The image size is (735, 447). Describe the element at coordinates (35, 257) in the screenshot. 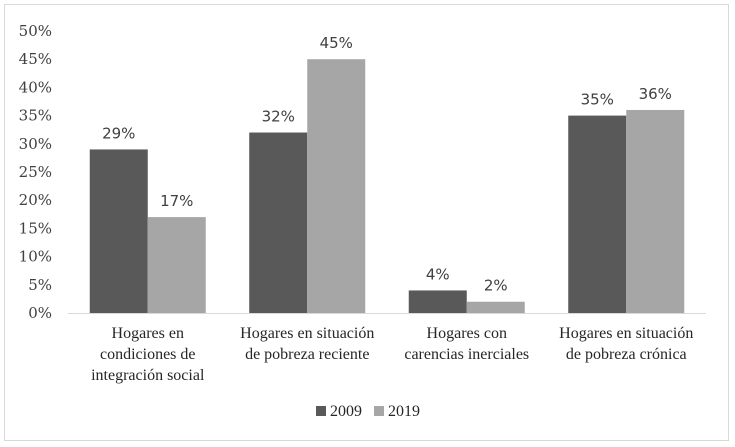

I see `y-tick-label: 10%` at that location.